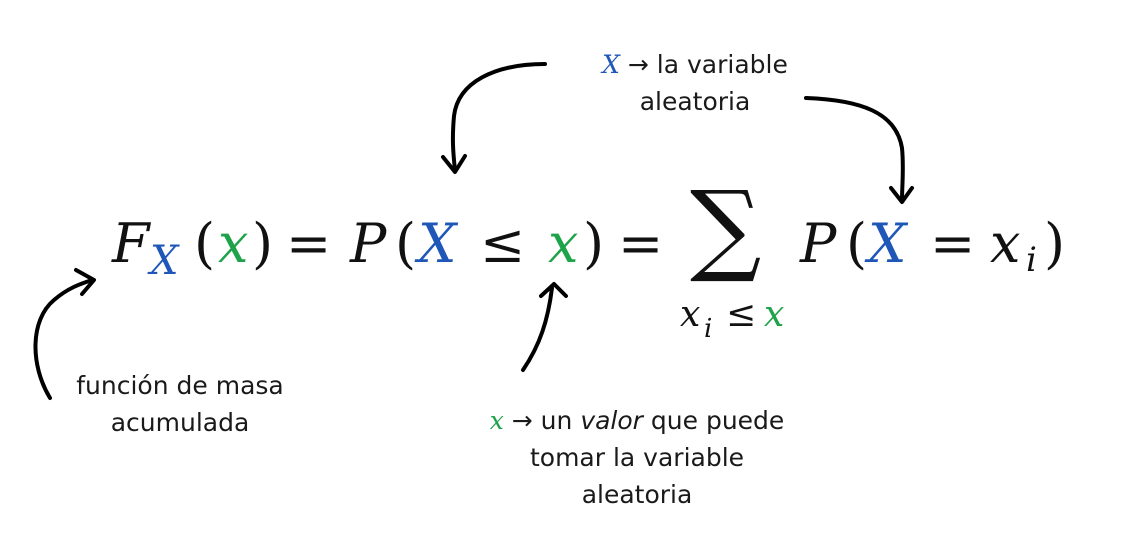 The height and width of the screenshot is (543, 1123). I want to click on arrow-to-last-X, so click(854, 149).